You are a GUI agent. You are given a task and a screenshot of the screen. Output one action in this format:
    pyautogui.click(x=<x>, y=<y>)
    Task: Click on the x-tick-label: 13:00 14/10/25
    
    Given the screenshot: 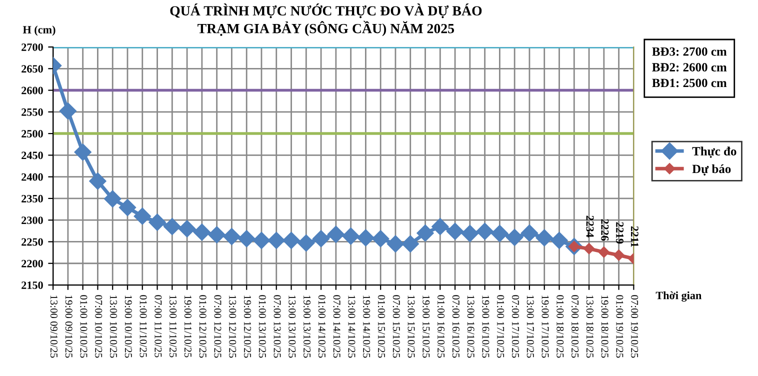 What is the action you would take?
    pyautogui.click(x=352, y=327)
    